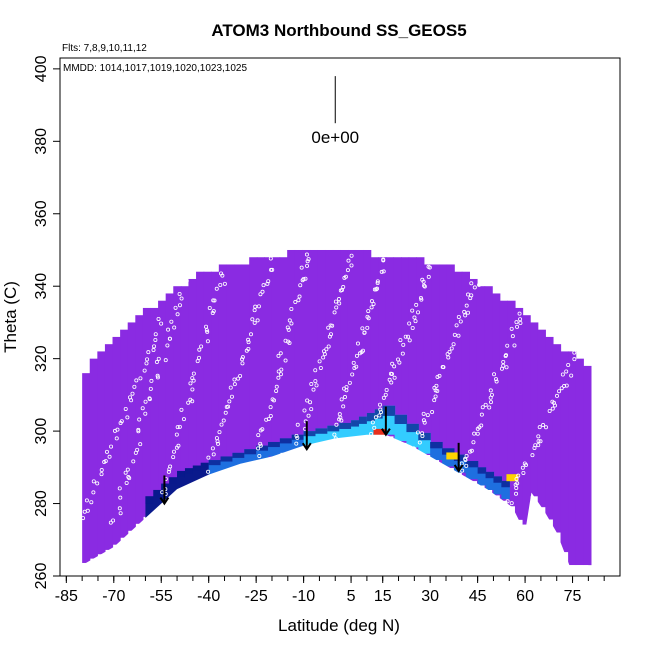  Describe the element at coordinates (41, 503) in the screenshot. I see `y-tick-label: 280` at that location.